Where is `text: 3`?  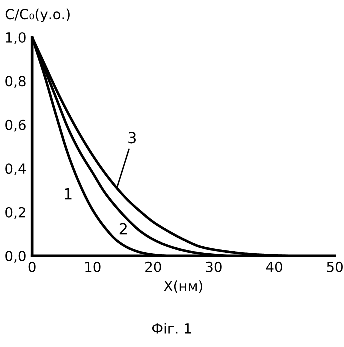
text: 3 is located at coordinates (132, 138).